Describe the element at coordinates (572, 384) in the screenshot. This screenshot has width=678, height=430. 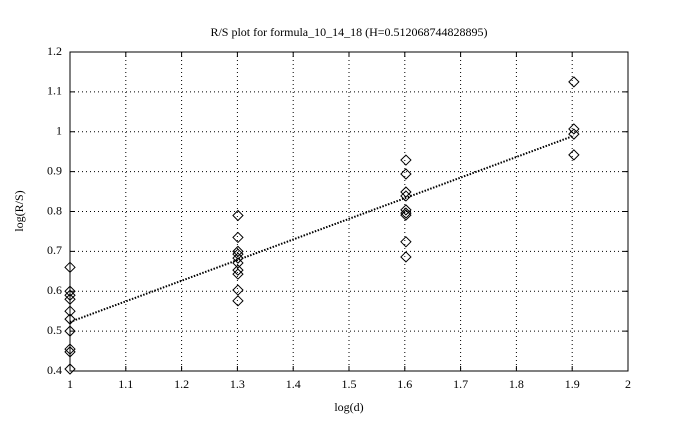
I see `x-tick-label: 1.9` at that location.